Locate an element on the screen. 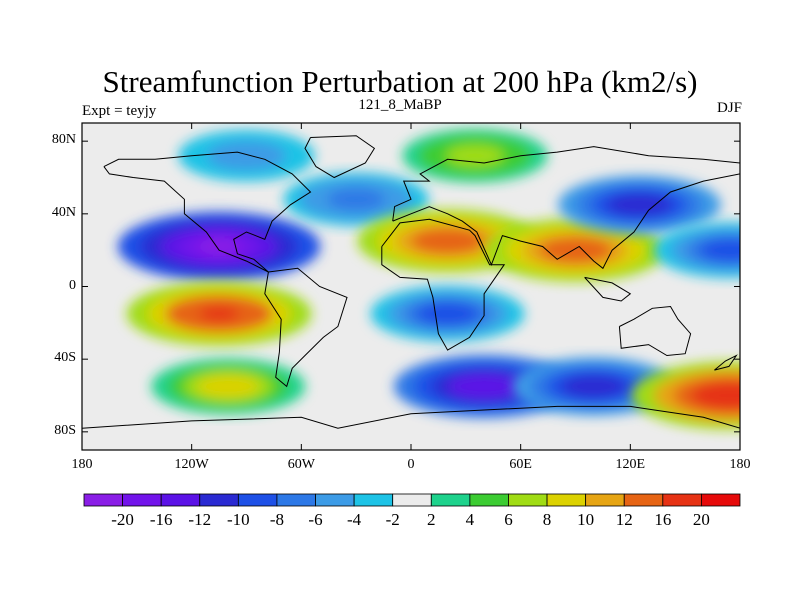 This screenshot has height=600, width=800. colorbar-tick-label: -6 is located at coordinates (315, 519).